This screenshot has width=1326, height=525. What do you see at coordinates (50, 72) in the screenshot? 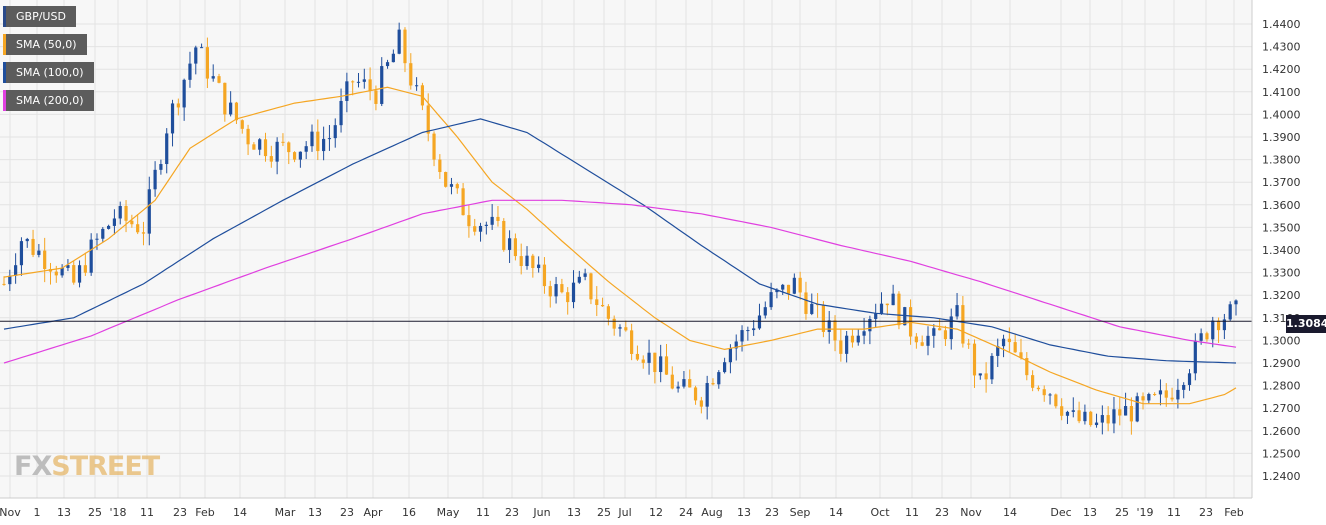
I see `legend-label: SMA (100,0)` at bounding box center [50, 72].